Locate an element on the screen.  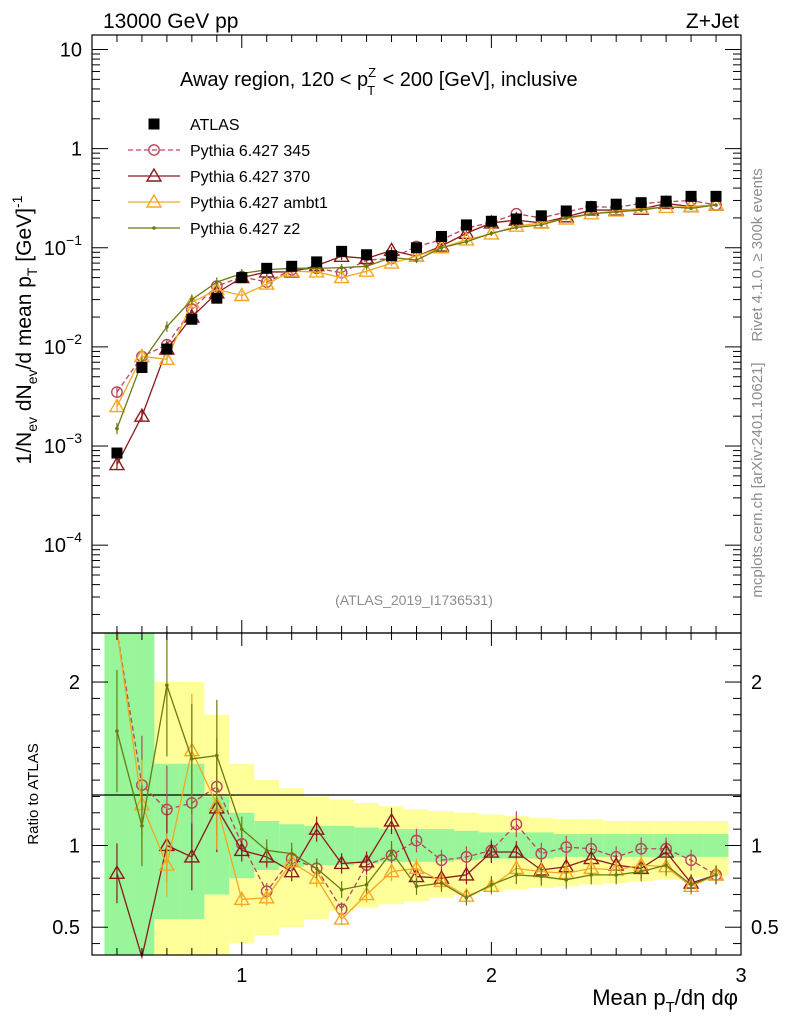
x-axis-label: Mean pT/dη dφ is located at coordinates (665, 1000).